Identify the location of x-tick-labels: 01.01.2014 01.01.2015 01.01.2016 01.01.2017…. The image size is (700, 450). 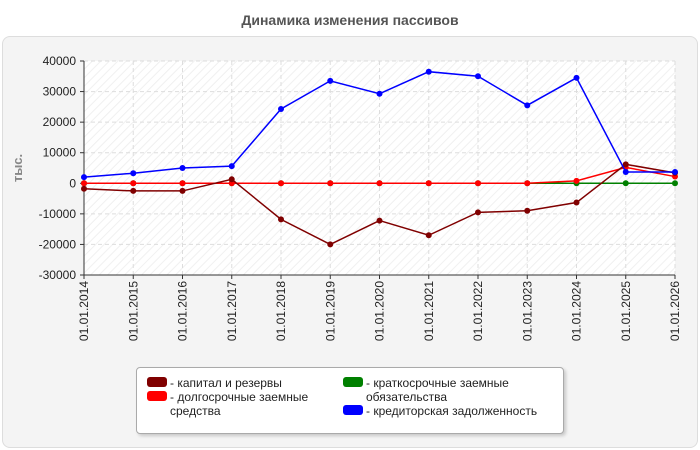
(379, 311).